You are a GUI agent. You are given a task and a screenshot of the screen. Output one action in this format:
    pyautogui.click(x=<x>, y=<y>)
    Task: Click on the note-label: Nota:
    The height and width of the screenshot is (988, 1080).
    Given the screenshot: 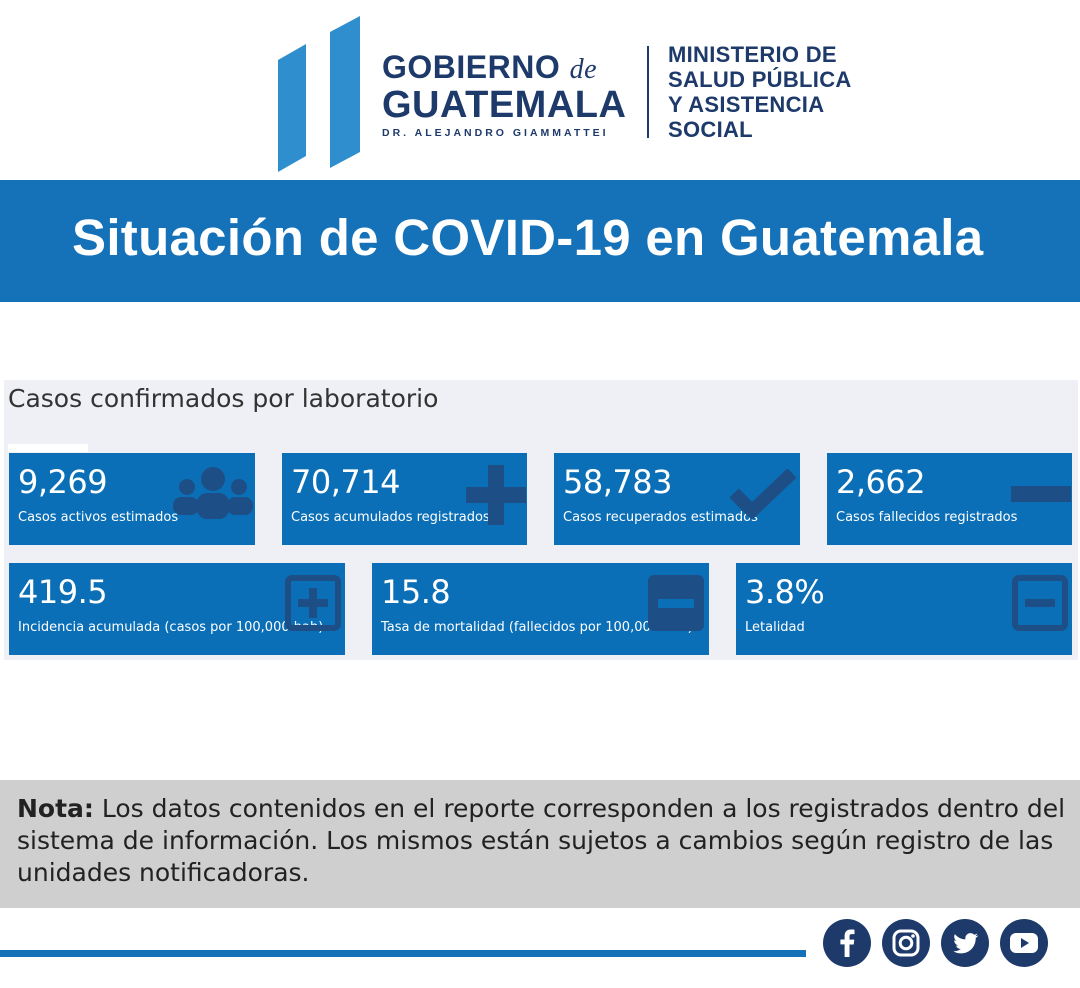 What is the action you would take?
    pyautogui.click(x=55, y=808)
    